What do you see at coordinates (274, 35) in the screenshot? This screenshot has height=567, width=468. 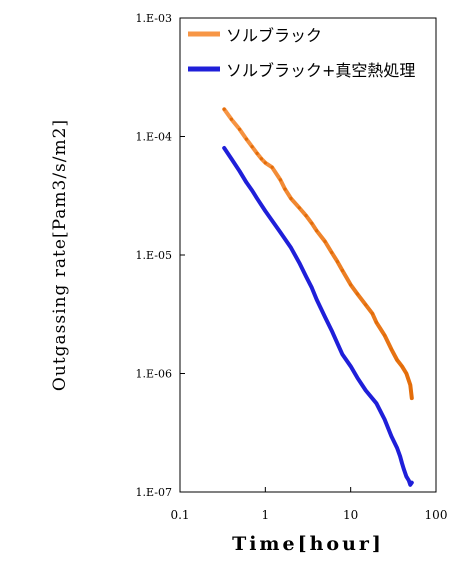 I see `legend-label-solblack: ソルブラック` at bounding box center [274, 35].